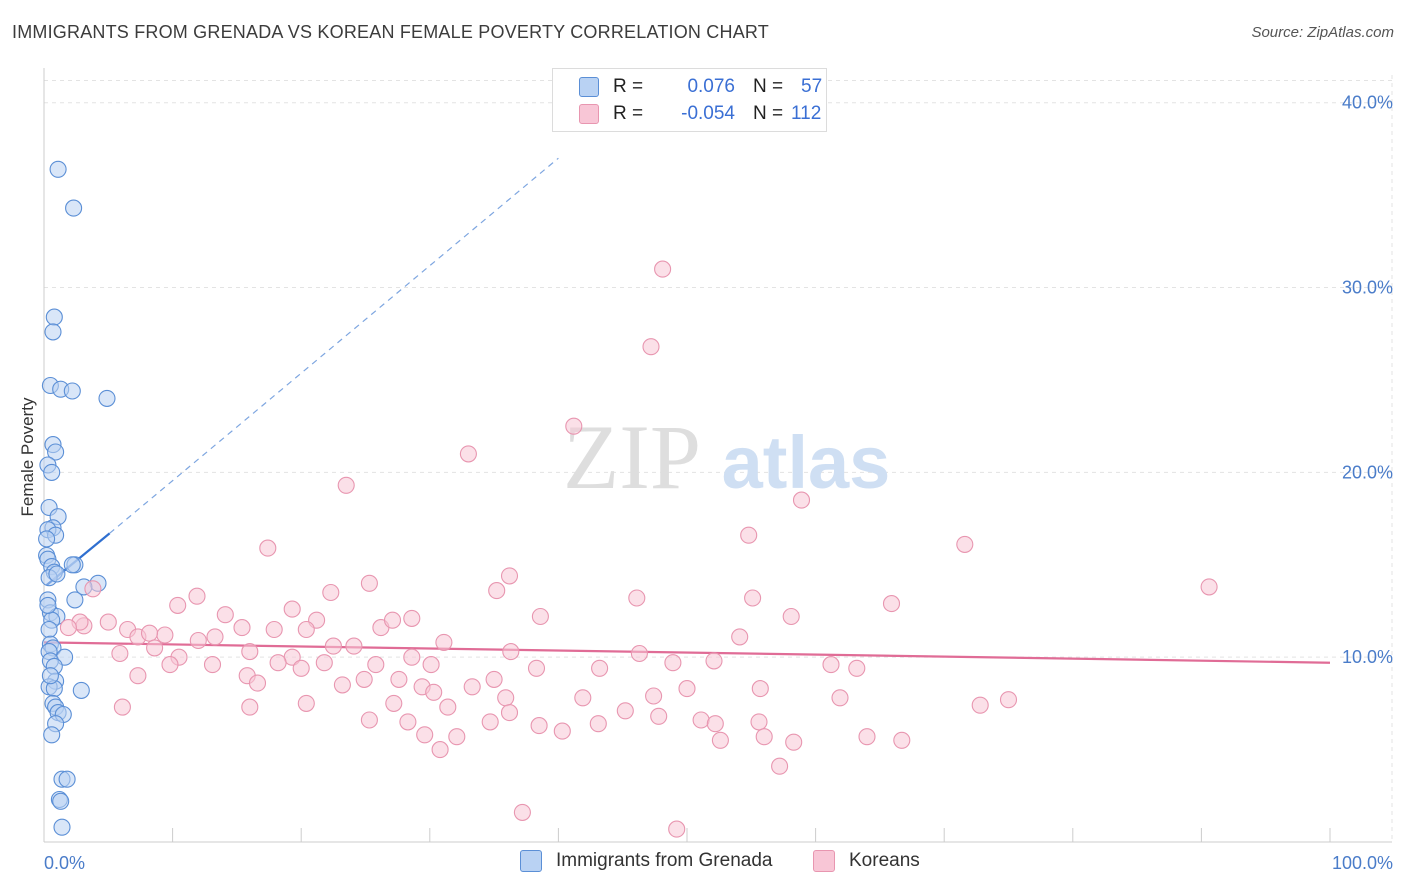 The height and width of the screenshot is (892, 1406). Describe the element at coordinates (632, 457) in the screenshot. I see `watermark-zip: ZIP` at that location.